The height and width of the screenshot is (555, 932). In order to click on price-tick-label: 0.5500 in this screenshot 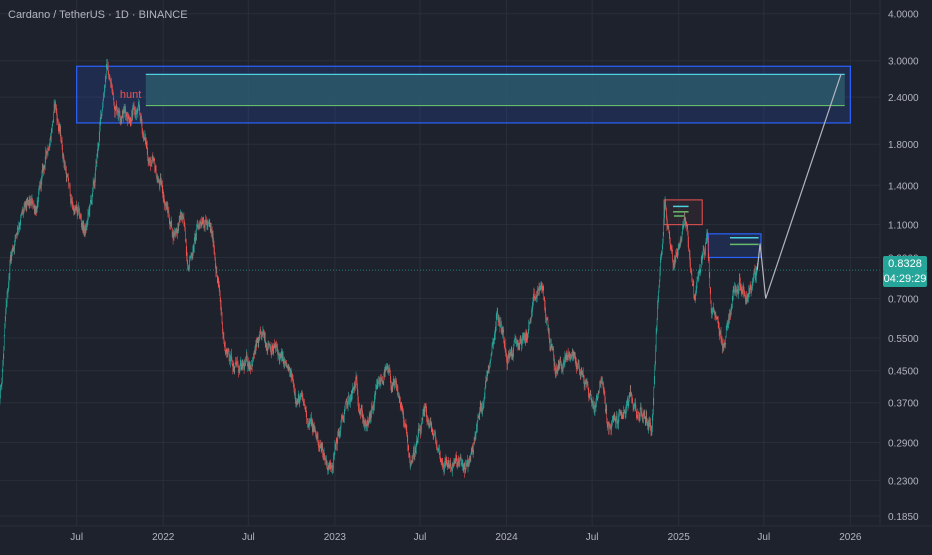, I will do `click(903, 339)`.